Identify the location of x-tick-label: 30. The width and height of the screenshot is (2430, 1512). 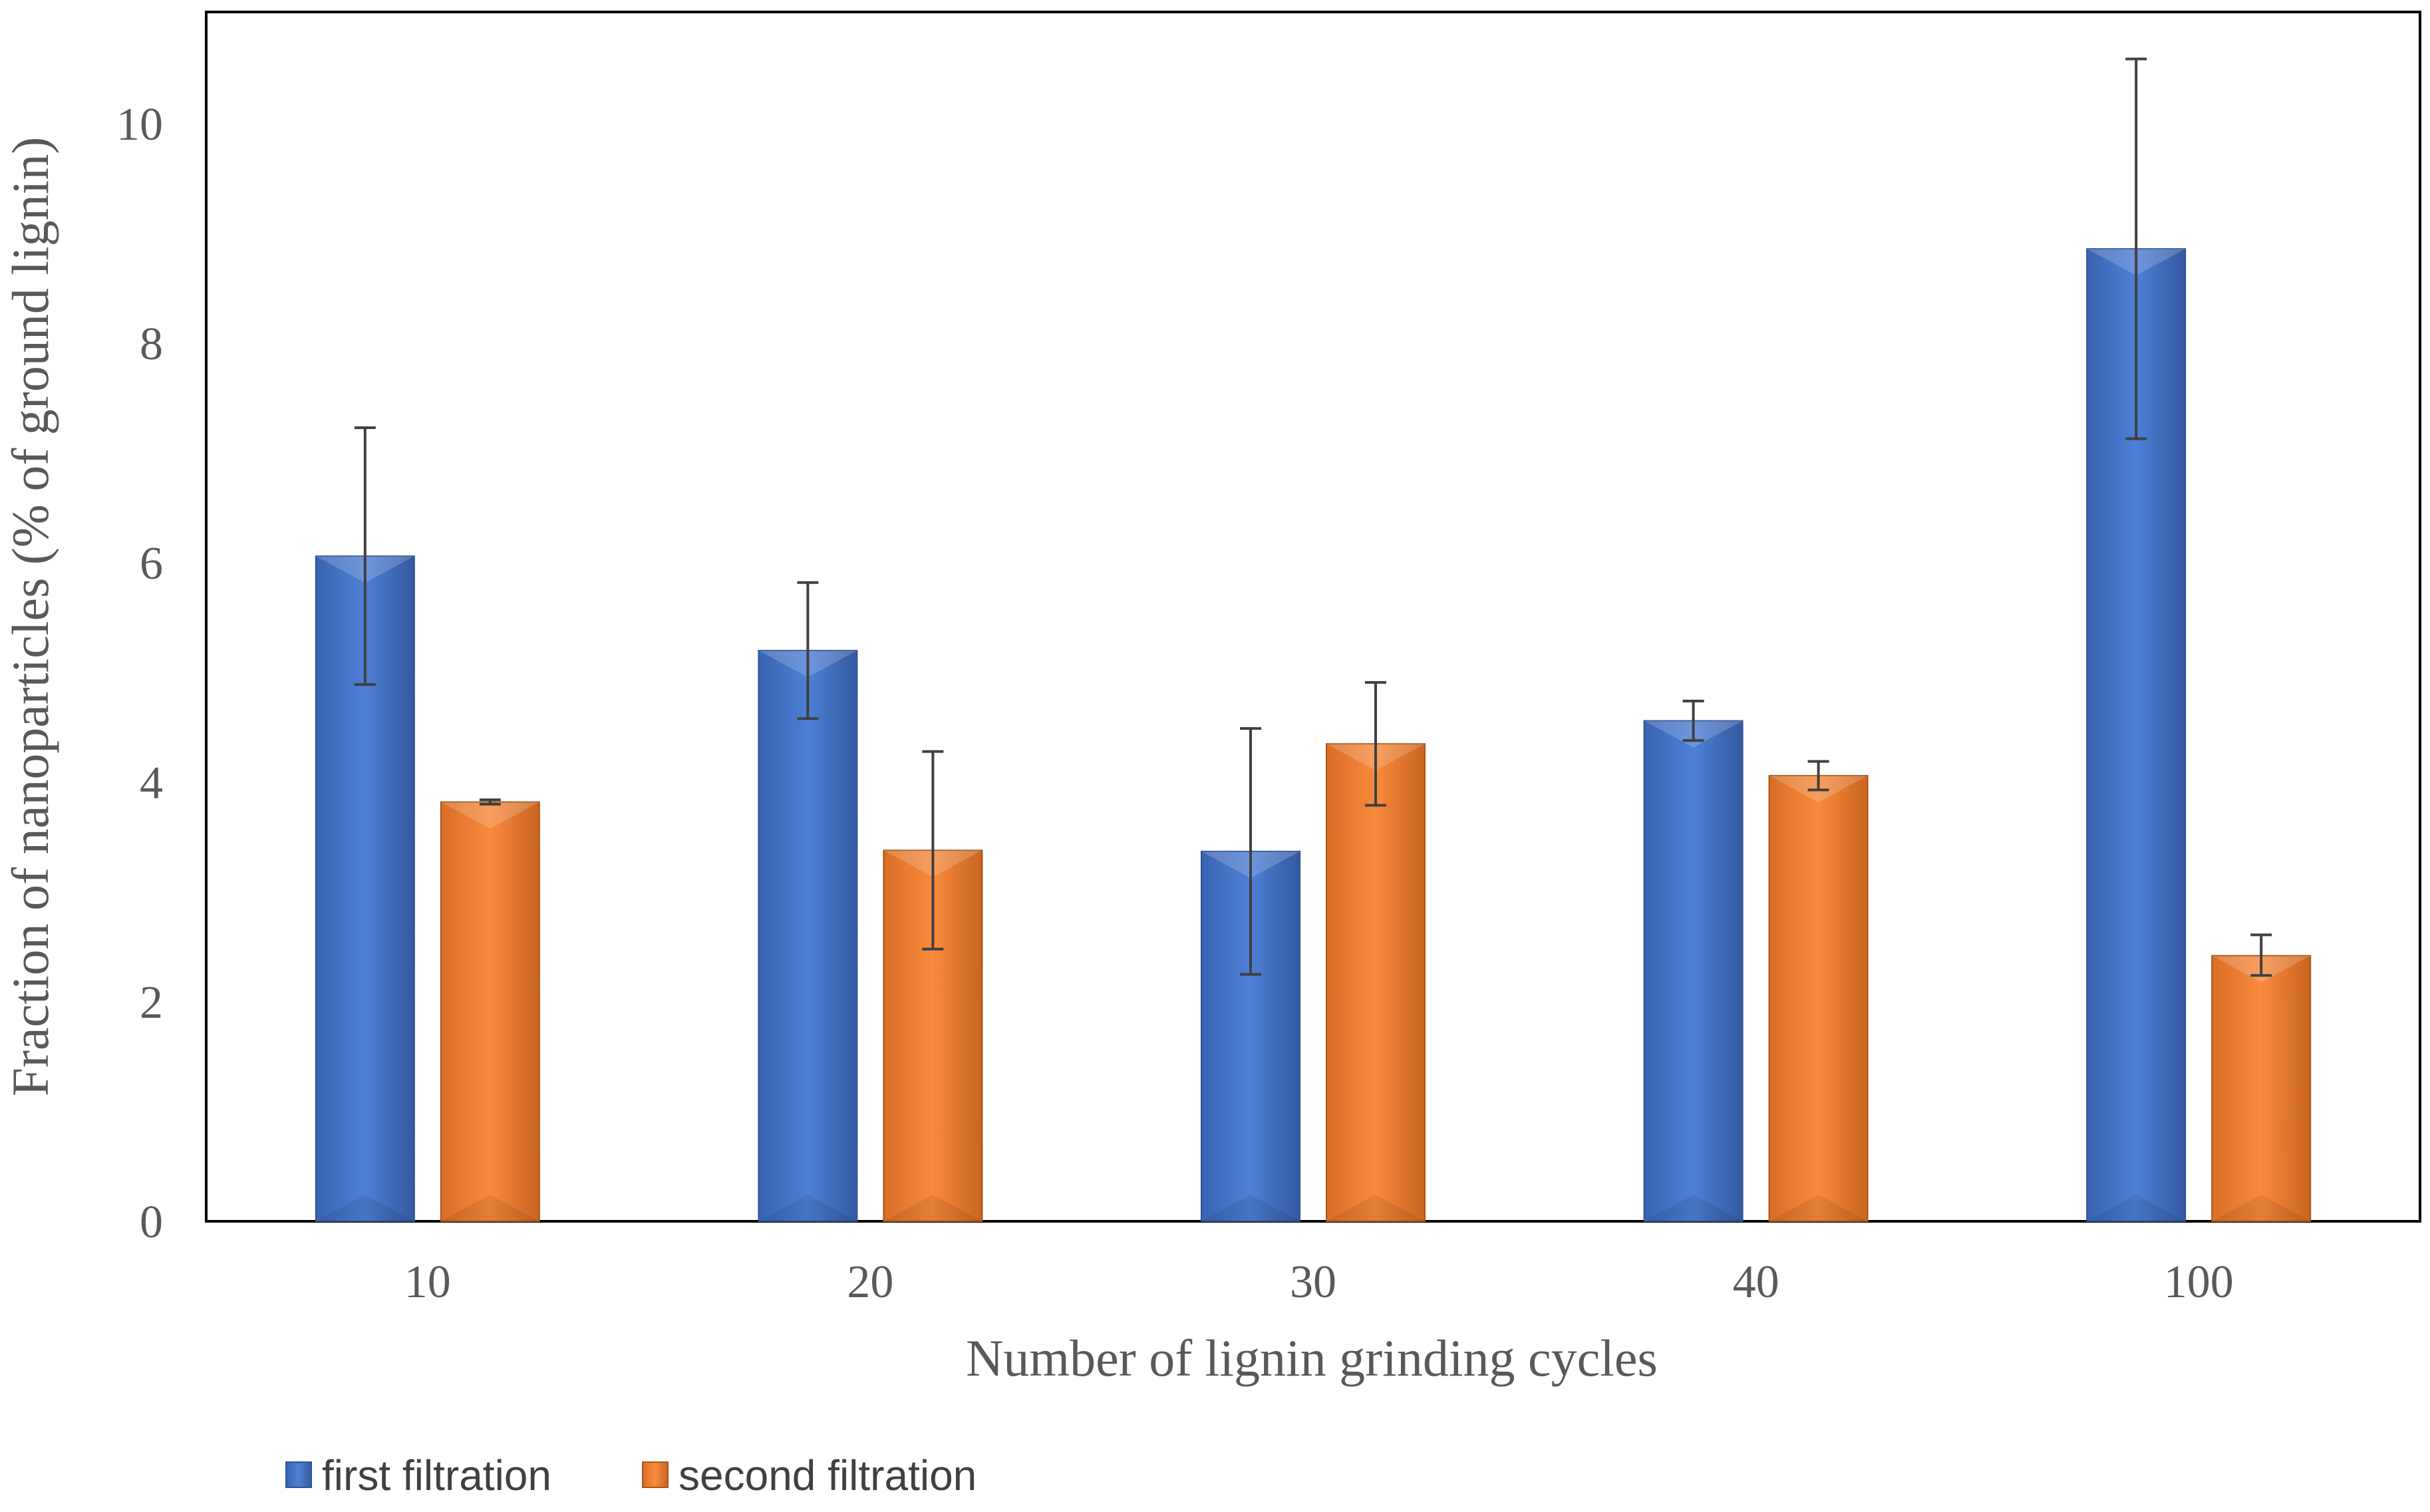
(1313, 1282).